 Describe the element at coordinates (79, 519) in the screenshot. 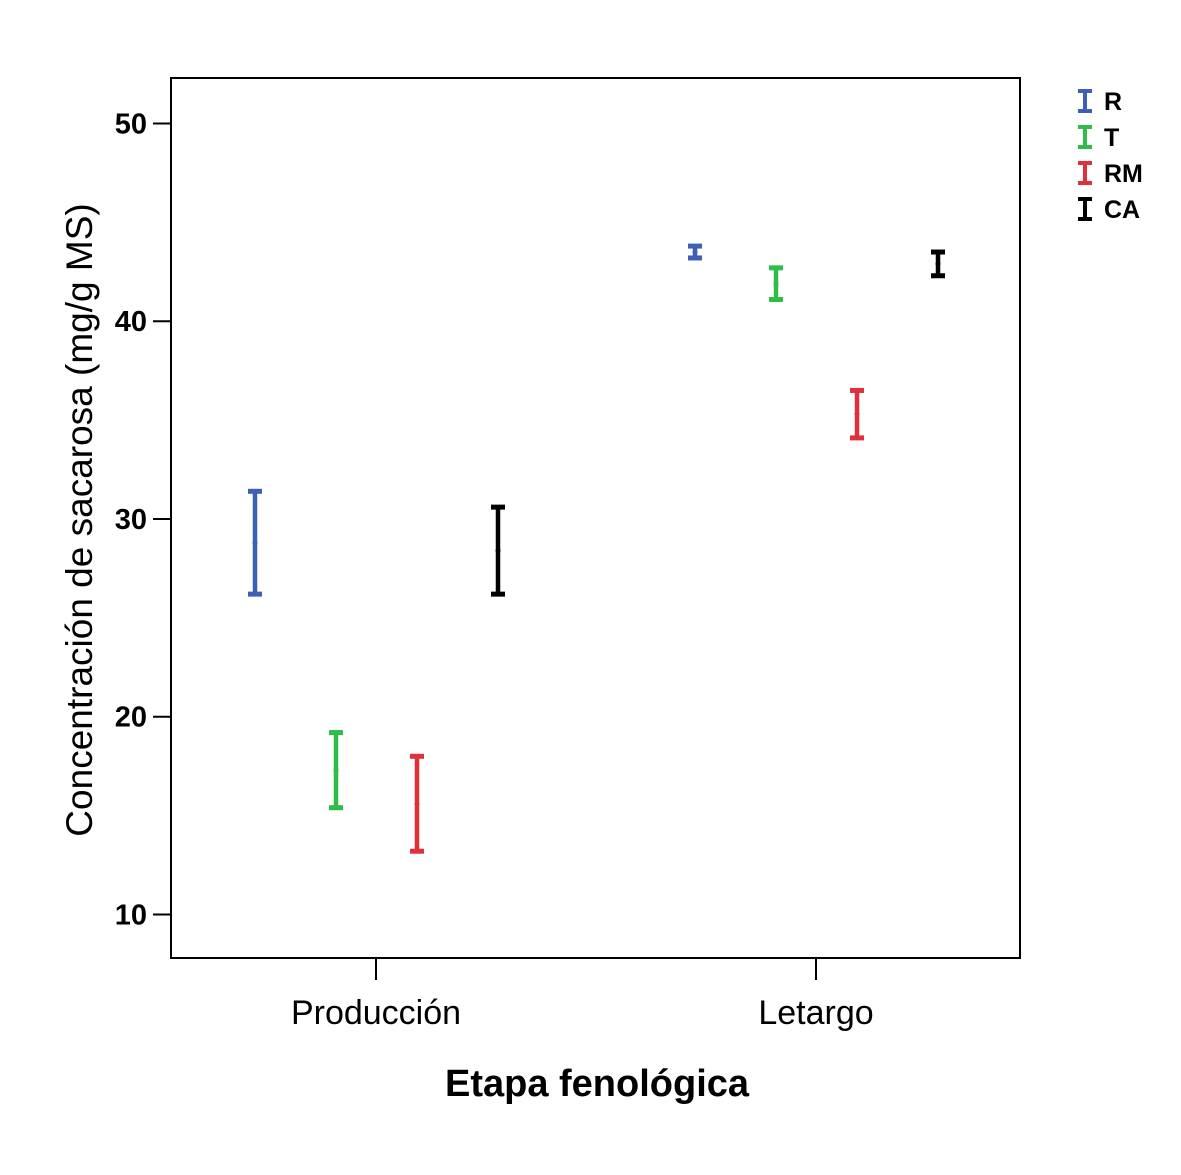

I see `y-axis-title: Concentración de sacarosa (mg/g MS)` at that location.